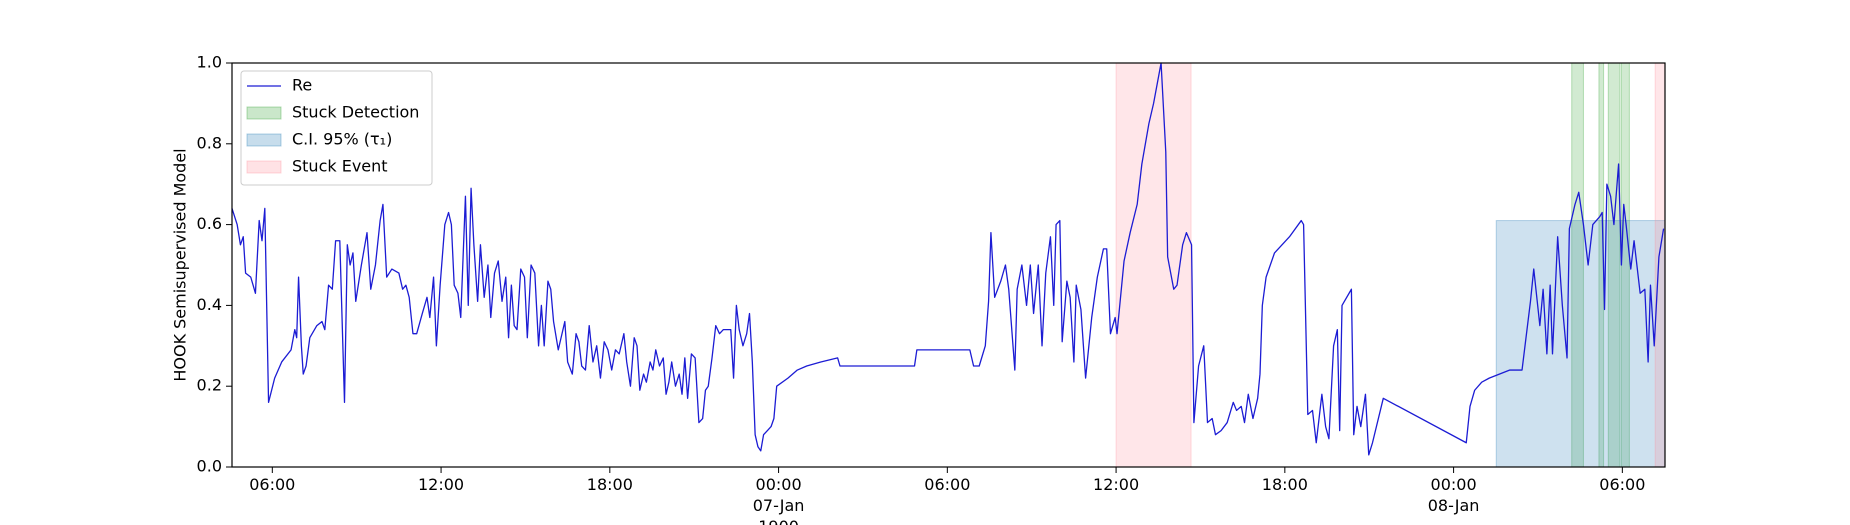  What do you see at coordinates (209, 466) in the screenshot?
I see `y-tick-label: 0.0` at bounding box center [209, 466].